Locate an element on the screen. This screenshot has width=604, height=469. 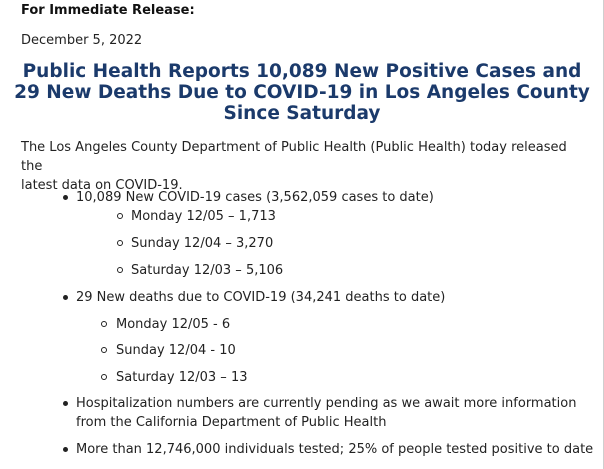
deaths-item-saturday: Saturday 12/03 – 13 is located at coordinates (182, 377).